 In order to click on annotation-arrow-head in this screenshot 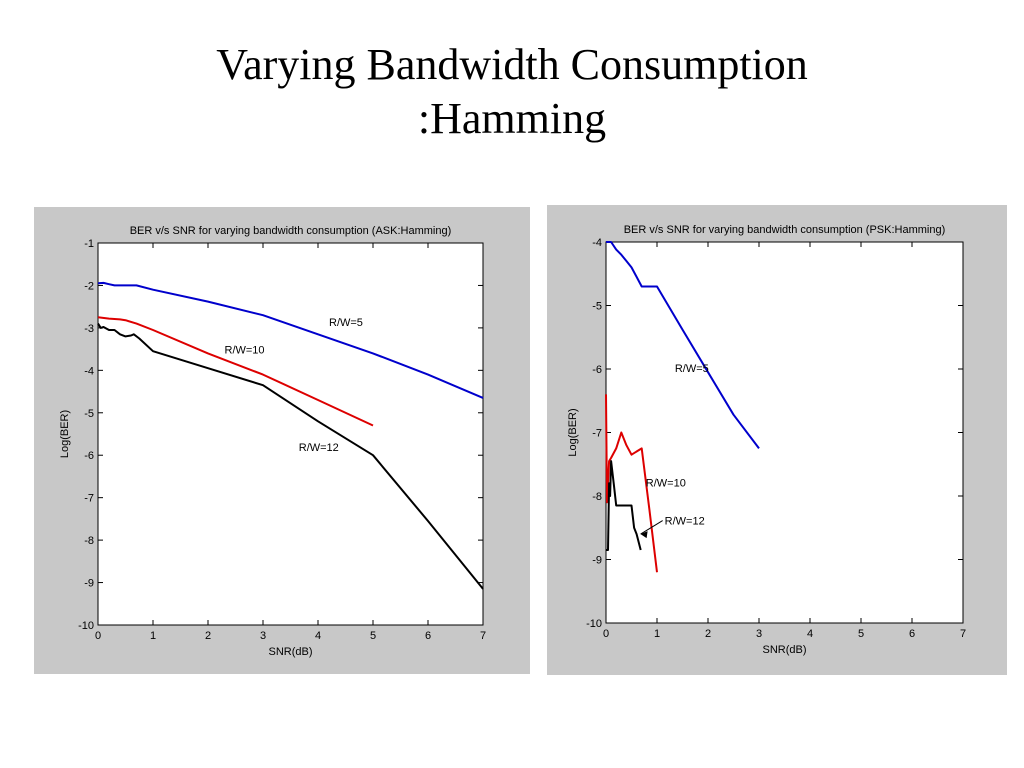, I will do `click(644, 535)`.